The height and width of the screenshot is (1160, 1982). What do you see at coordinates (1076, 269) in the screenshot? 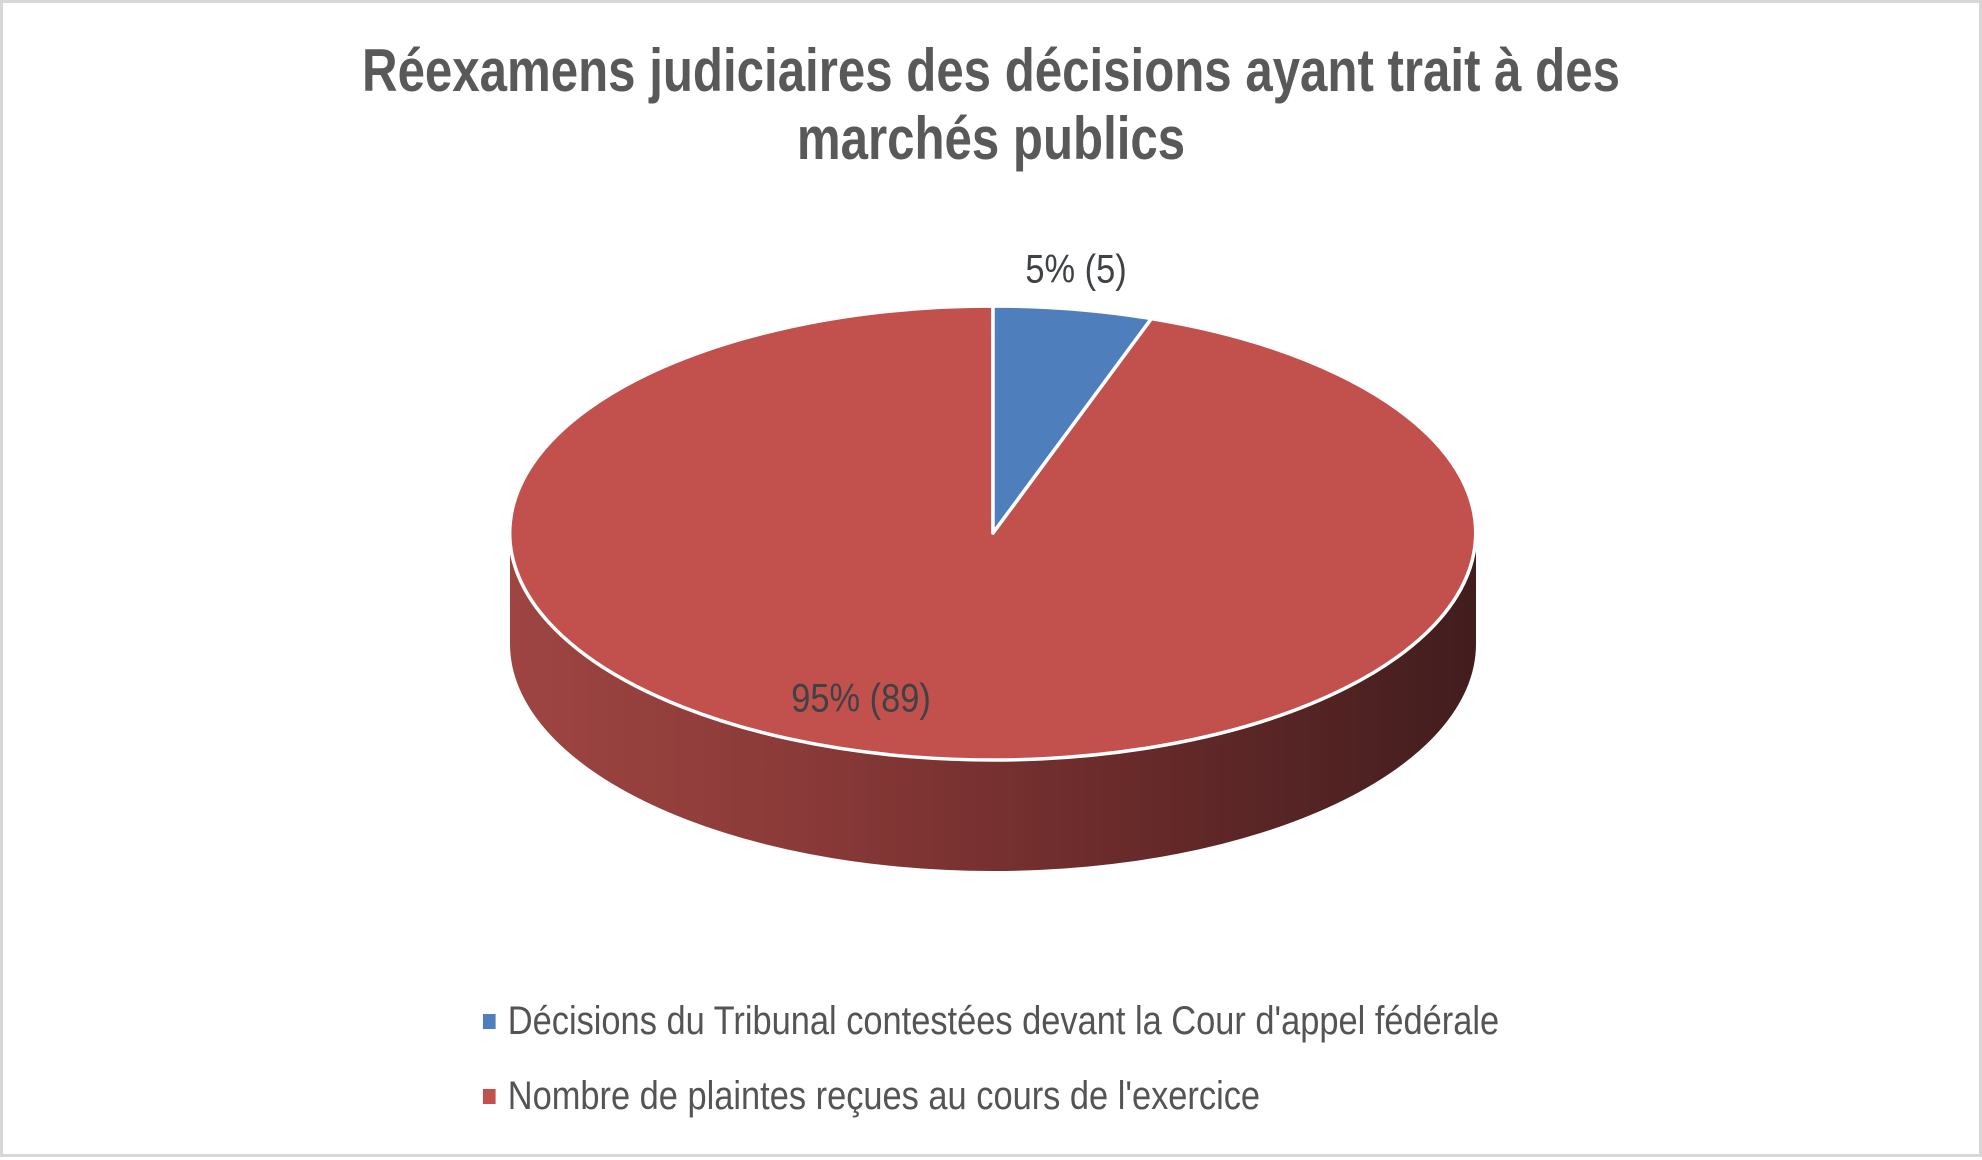
I see `data-label-blue-slice: 5% (5)` at bounding box center [1076, 269].